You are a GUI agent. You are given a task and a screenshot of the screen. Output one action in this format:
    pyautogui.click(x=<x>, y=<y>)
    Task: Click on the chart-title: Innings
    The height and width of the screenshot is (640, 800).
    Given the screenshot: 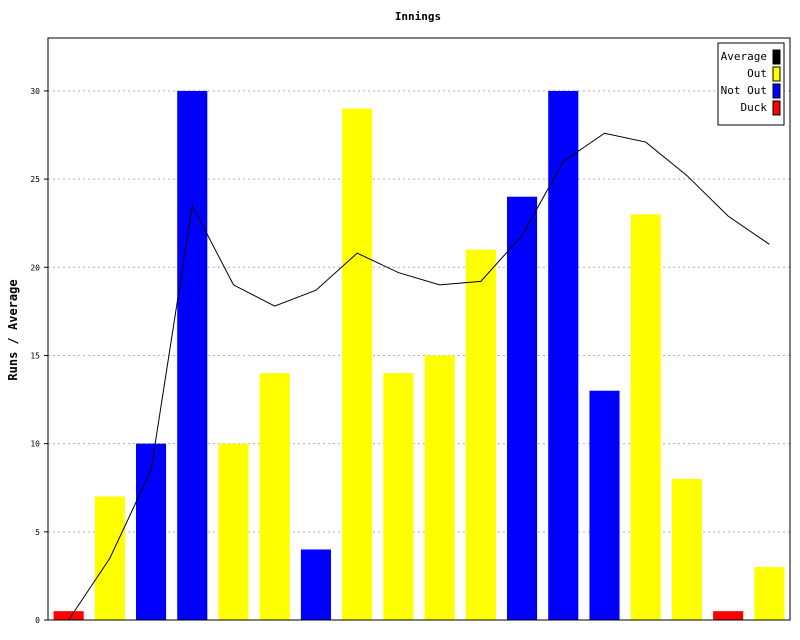 What is the action you would take?
    pyautogui.click(x=418, y=16)
    